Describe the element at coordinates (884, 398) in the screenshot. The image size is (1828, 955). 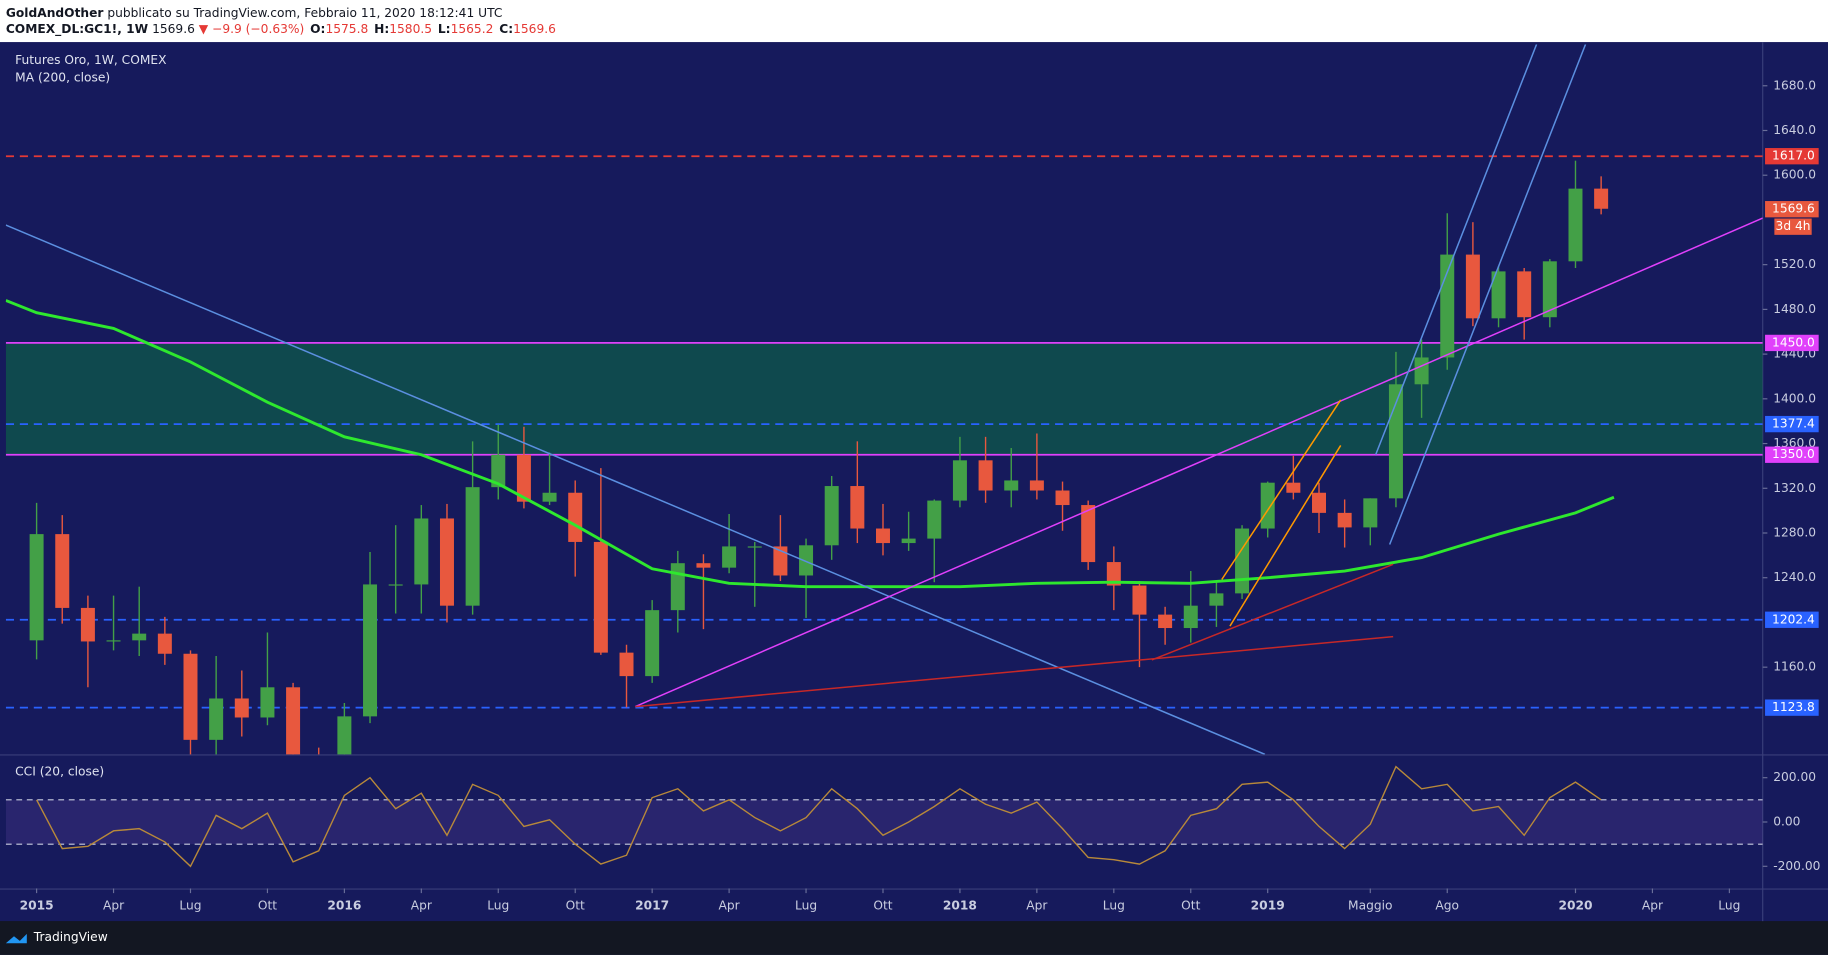
I see `zone` at that location.